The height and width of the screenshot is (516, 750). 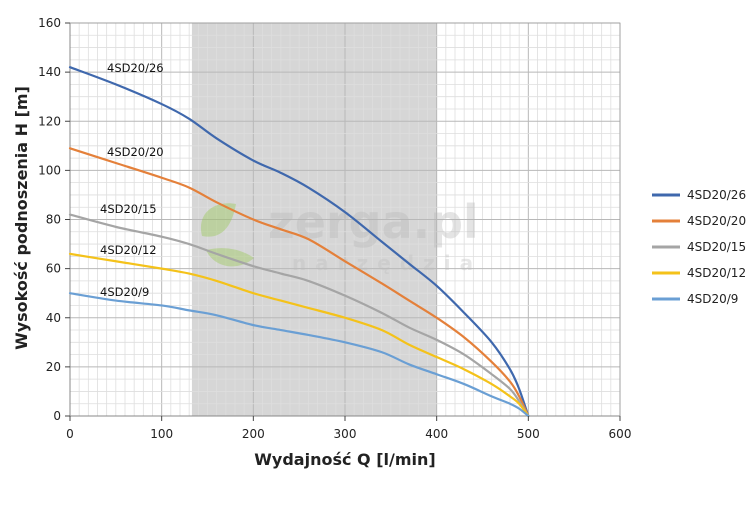 I want to click on legend-entry: 4SD20/15, so click(x=716, y=247).